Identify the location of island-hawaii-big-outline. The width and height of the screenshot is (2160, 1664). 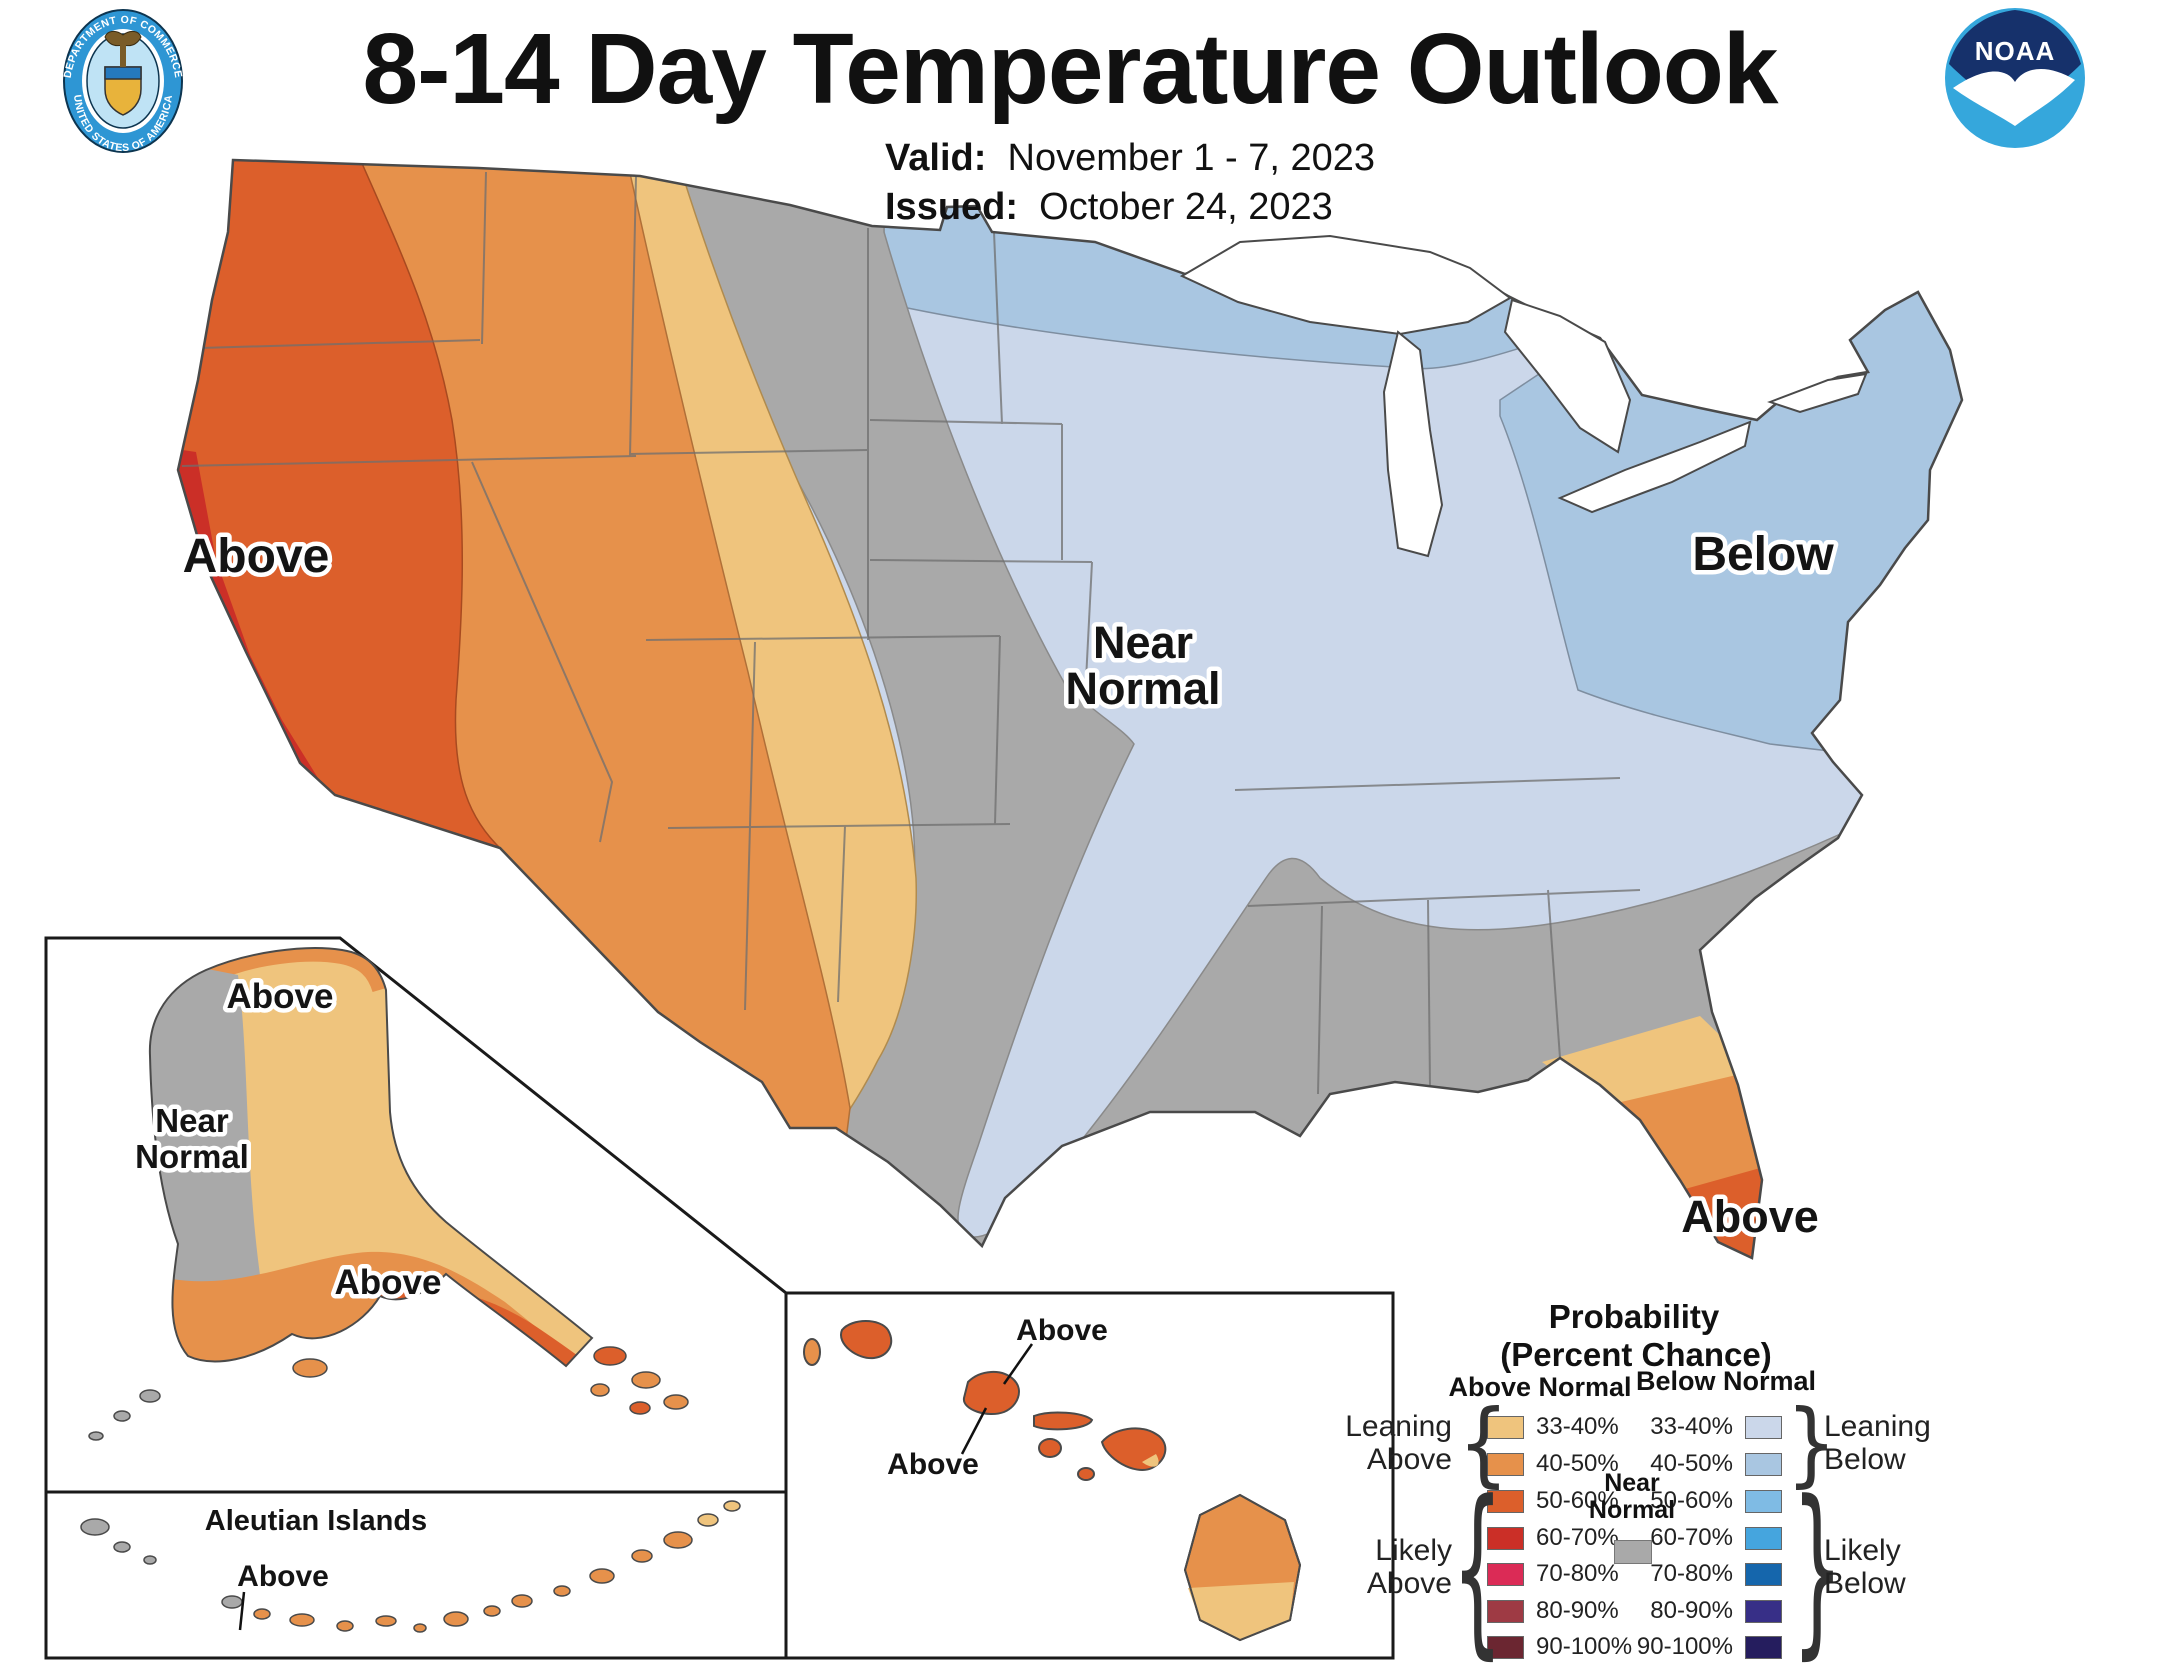
(1242, 1567).